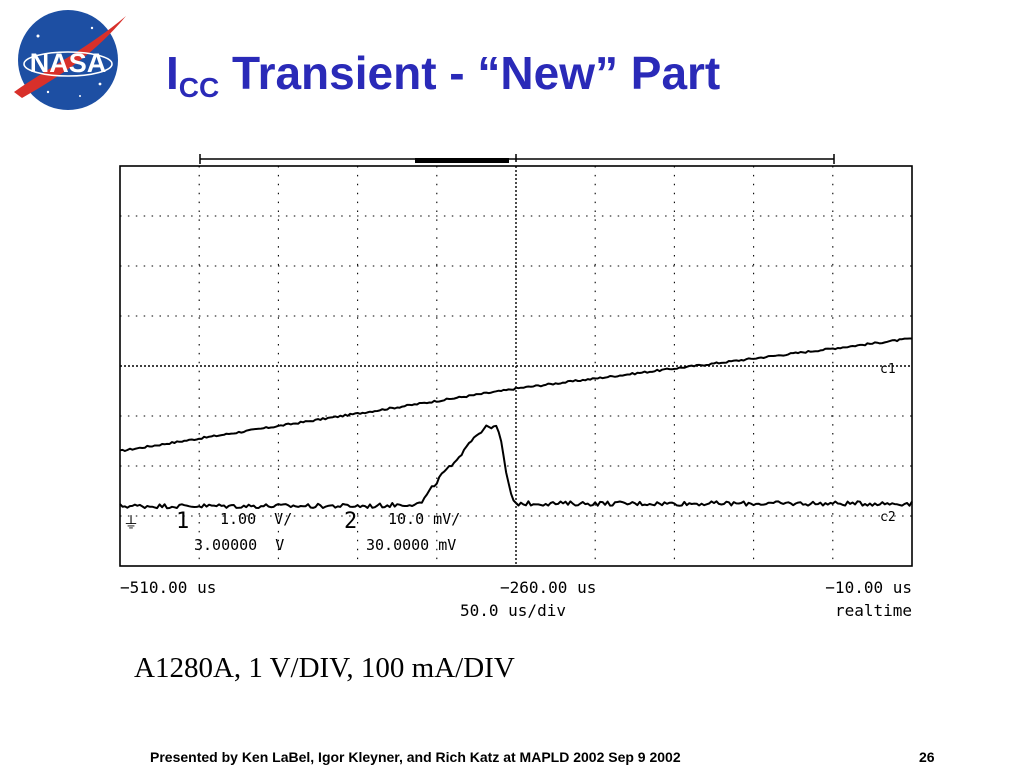 This screenshot has width=1024, height=768. I want to click on channel-marker-c1: c1, so click(888, 369).